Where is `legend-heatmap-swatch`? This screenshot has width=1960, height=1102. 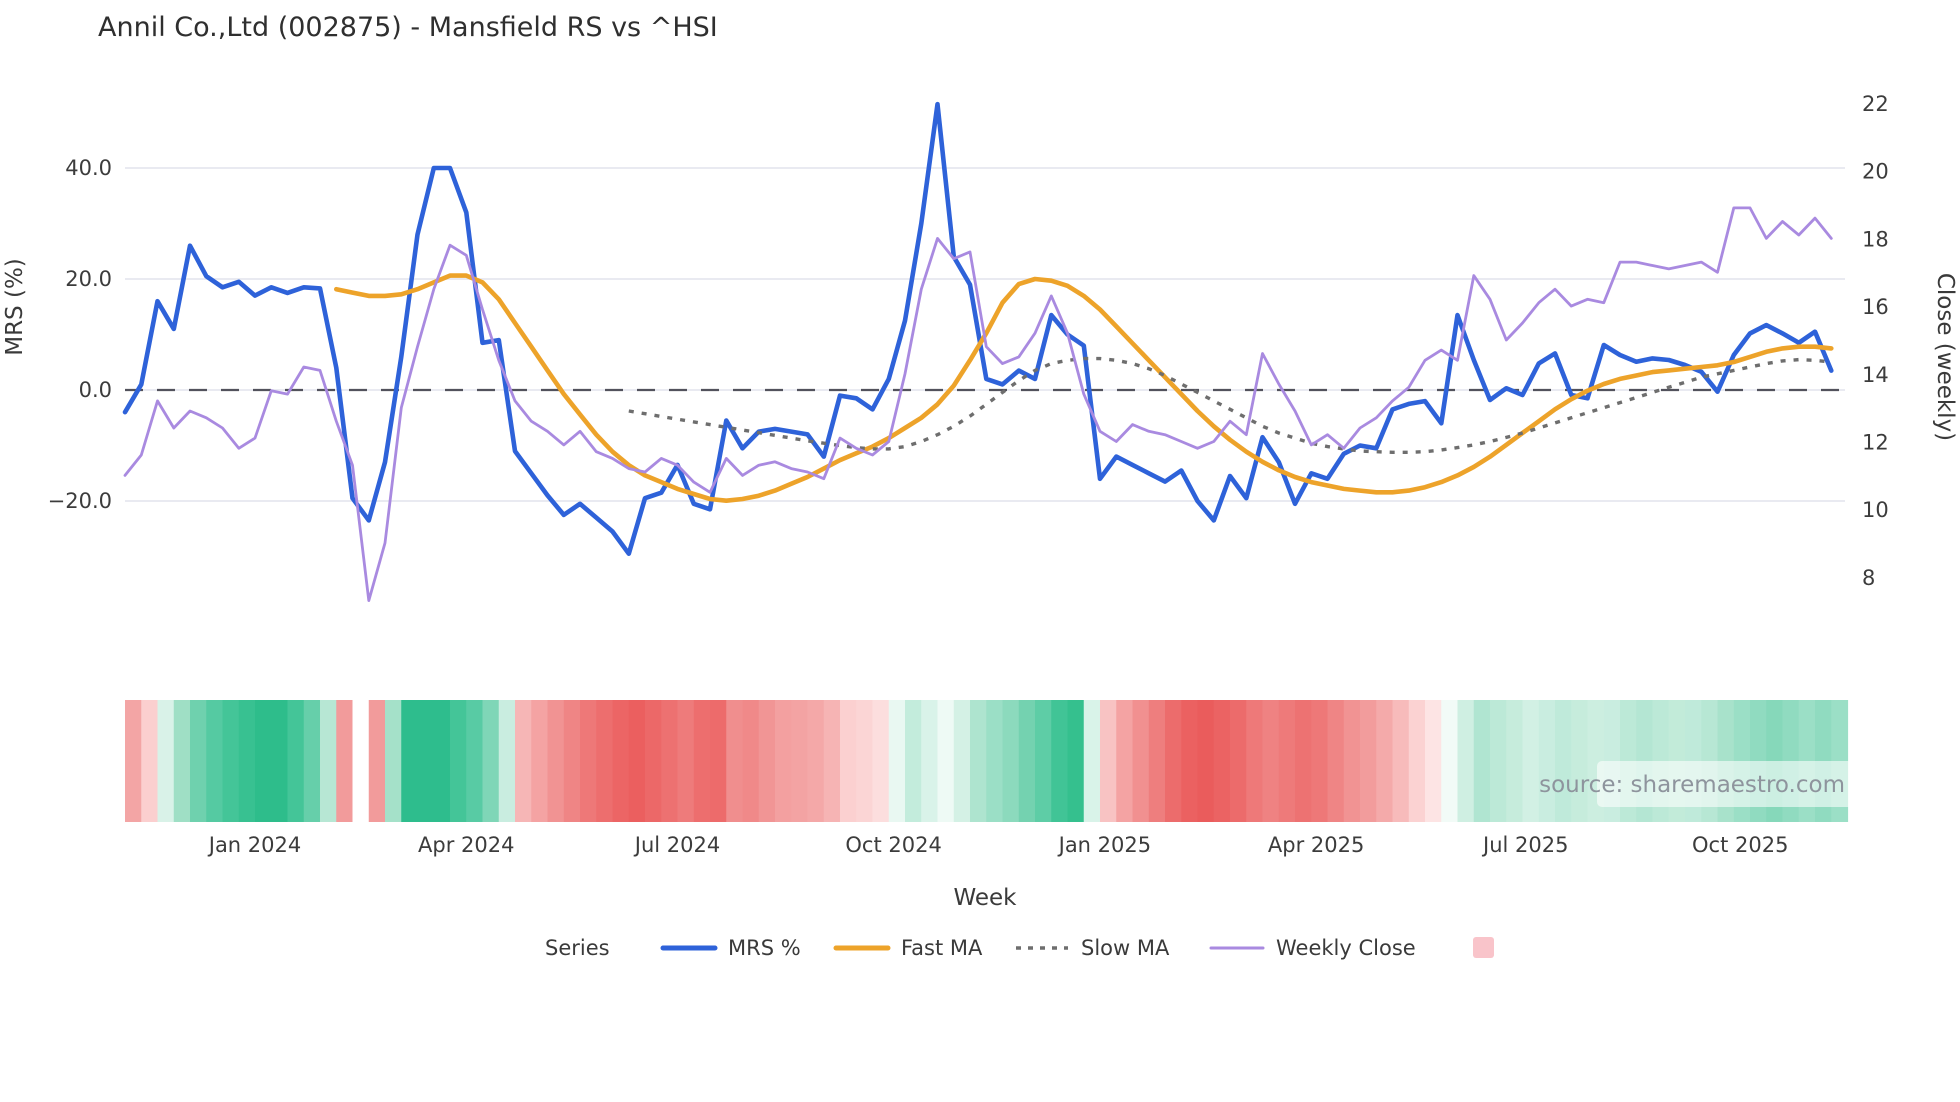
legend-heatmap-swatch is located at coordinates (1483, 947).